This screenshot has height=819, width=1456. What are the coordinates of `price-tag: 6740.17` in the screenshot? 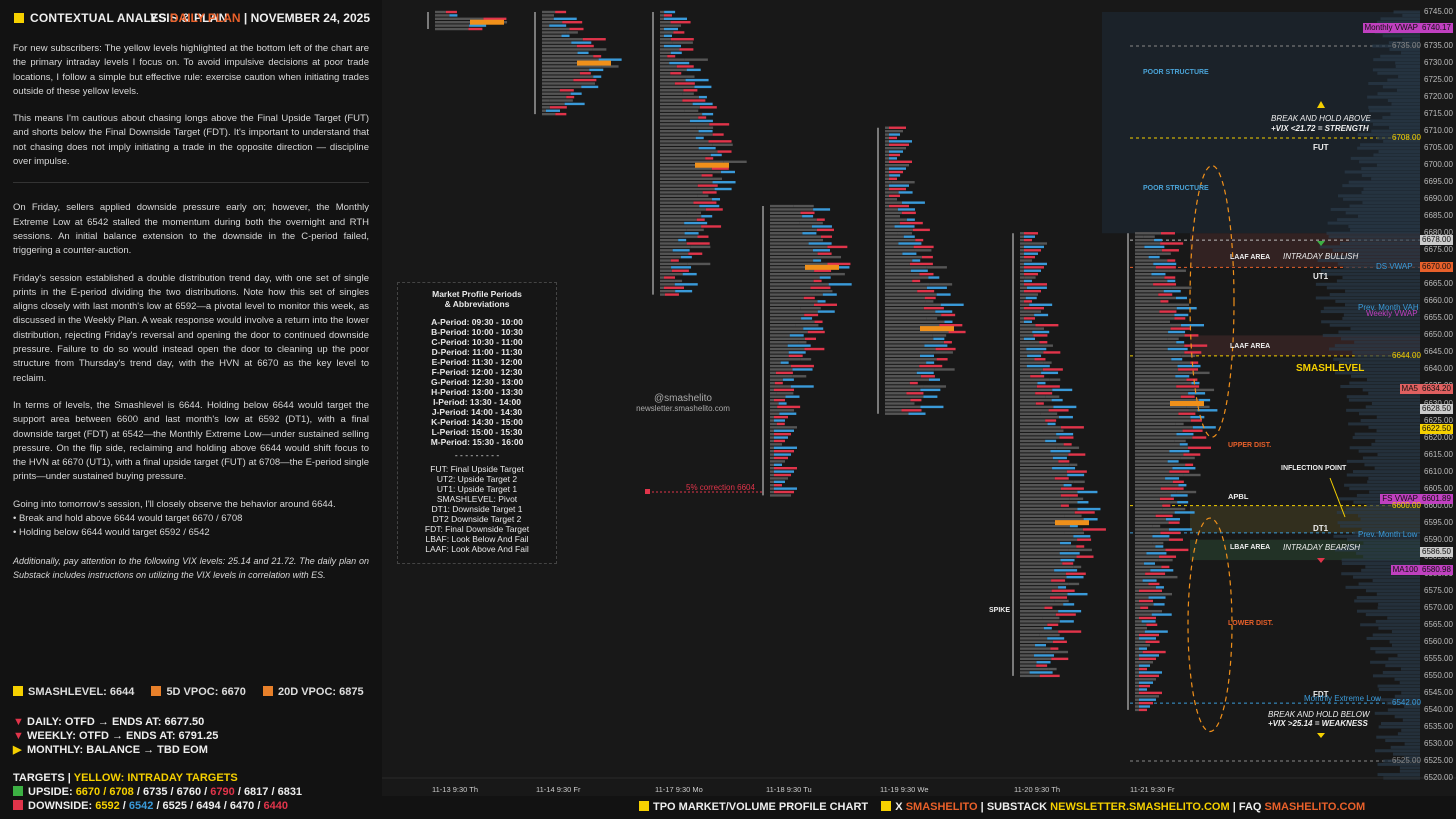 It's located at (1436, 28).